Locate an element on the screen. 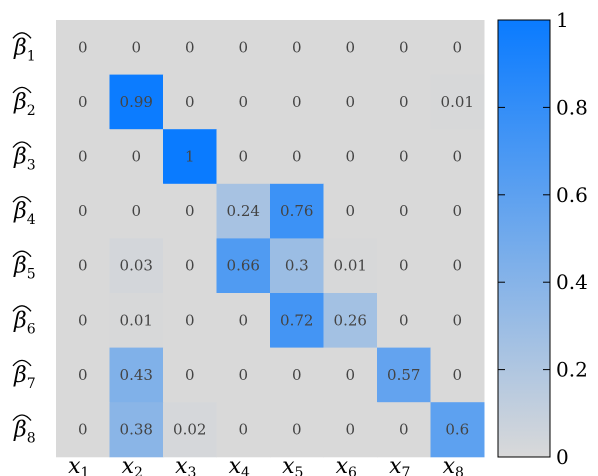 This screenshot has height=476, width=598. colorbar-tick-label: 0.2 is located at coordinates (572, 370).